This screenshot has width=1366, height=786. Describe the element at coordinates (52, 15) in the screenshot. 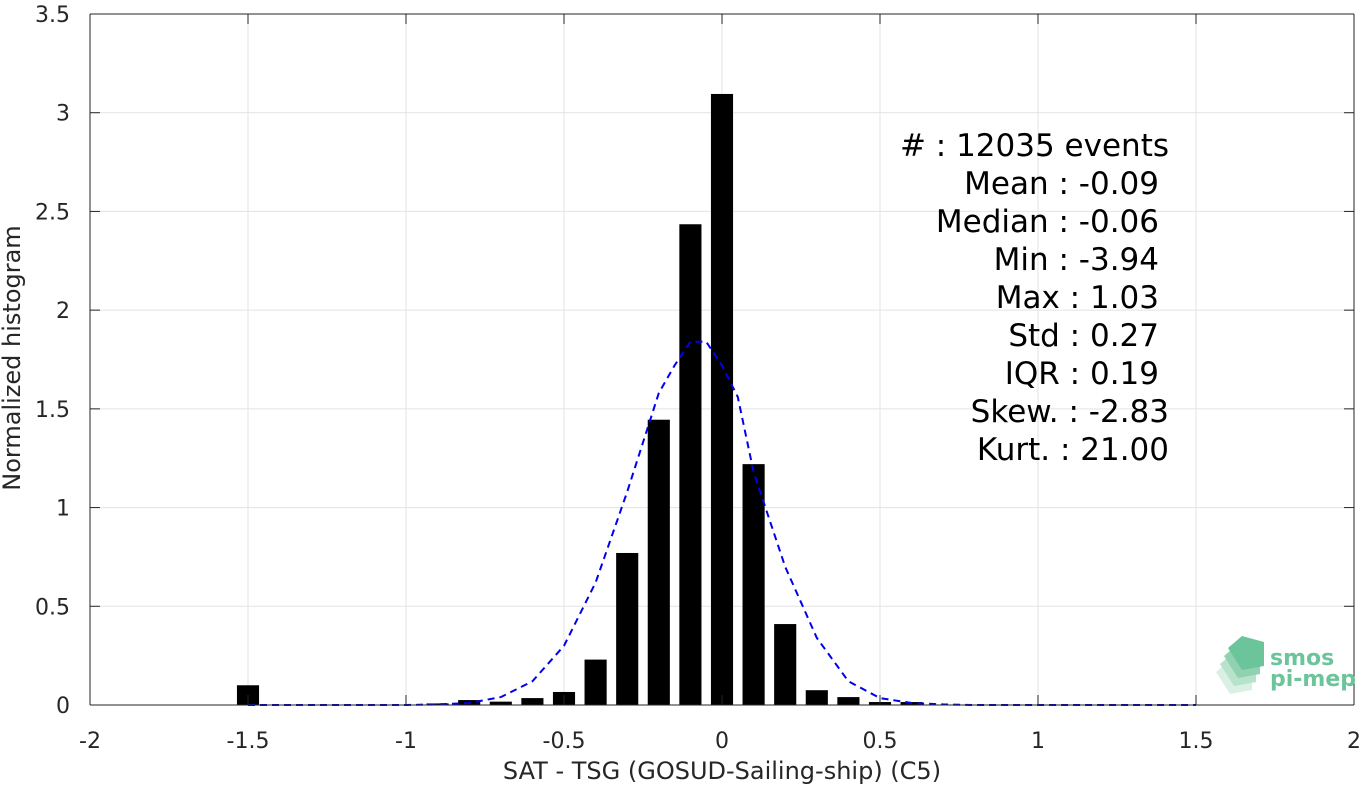

I see `y-tick-label: 3.5` at that location.